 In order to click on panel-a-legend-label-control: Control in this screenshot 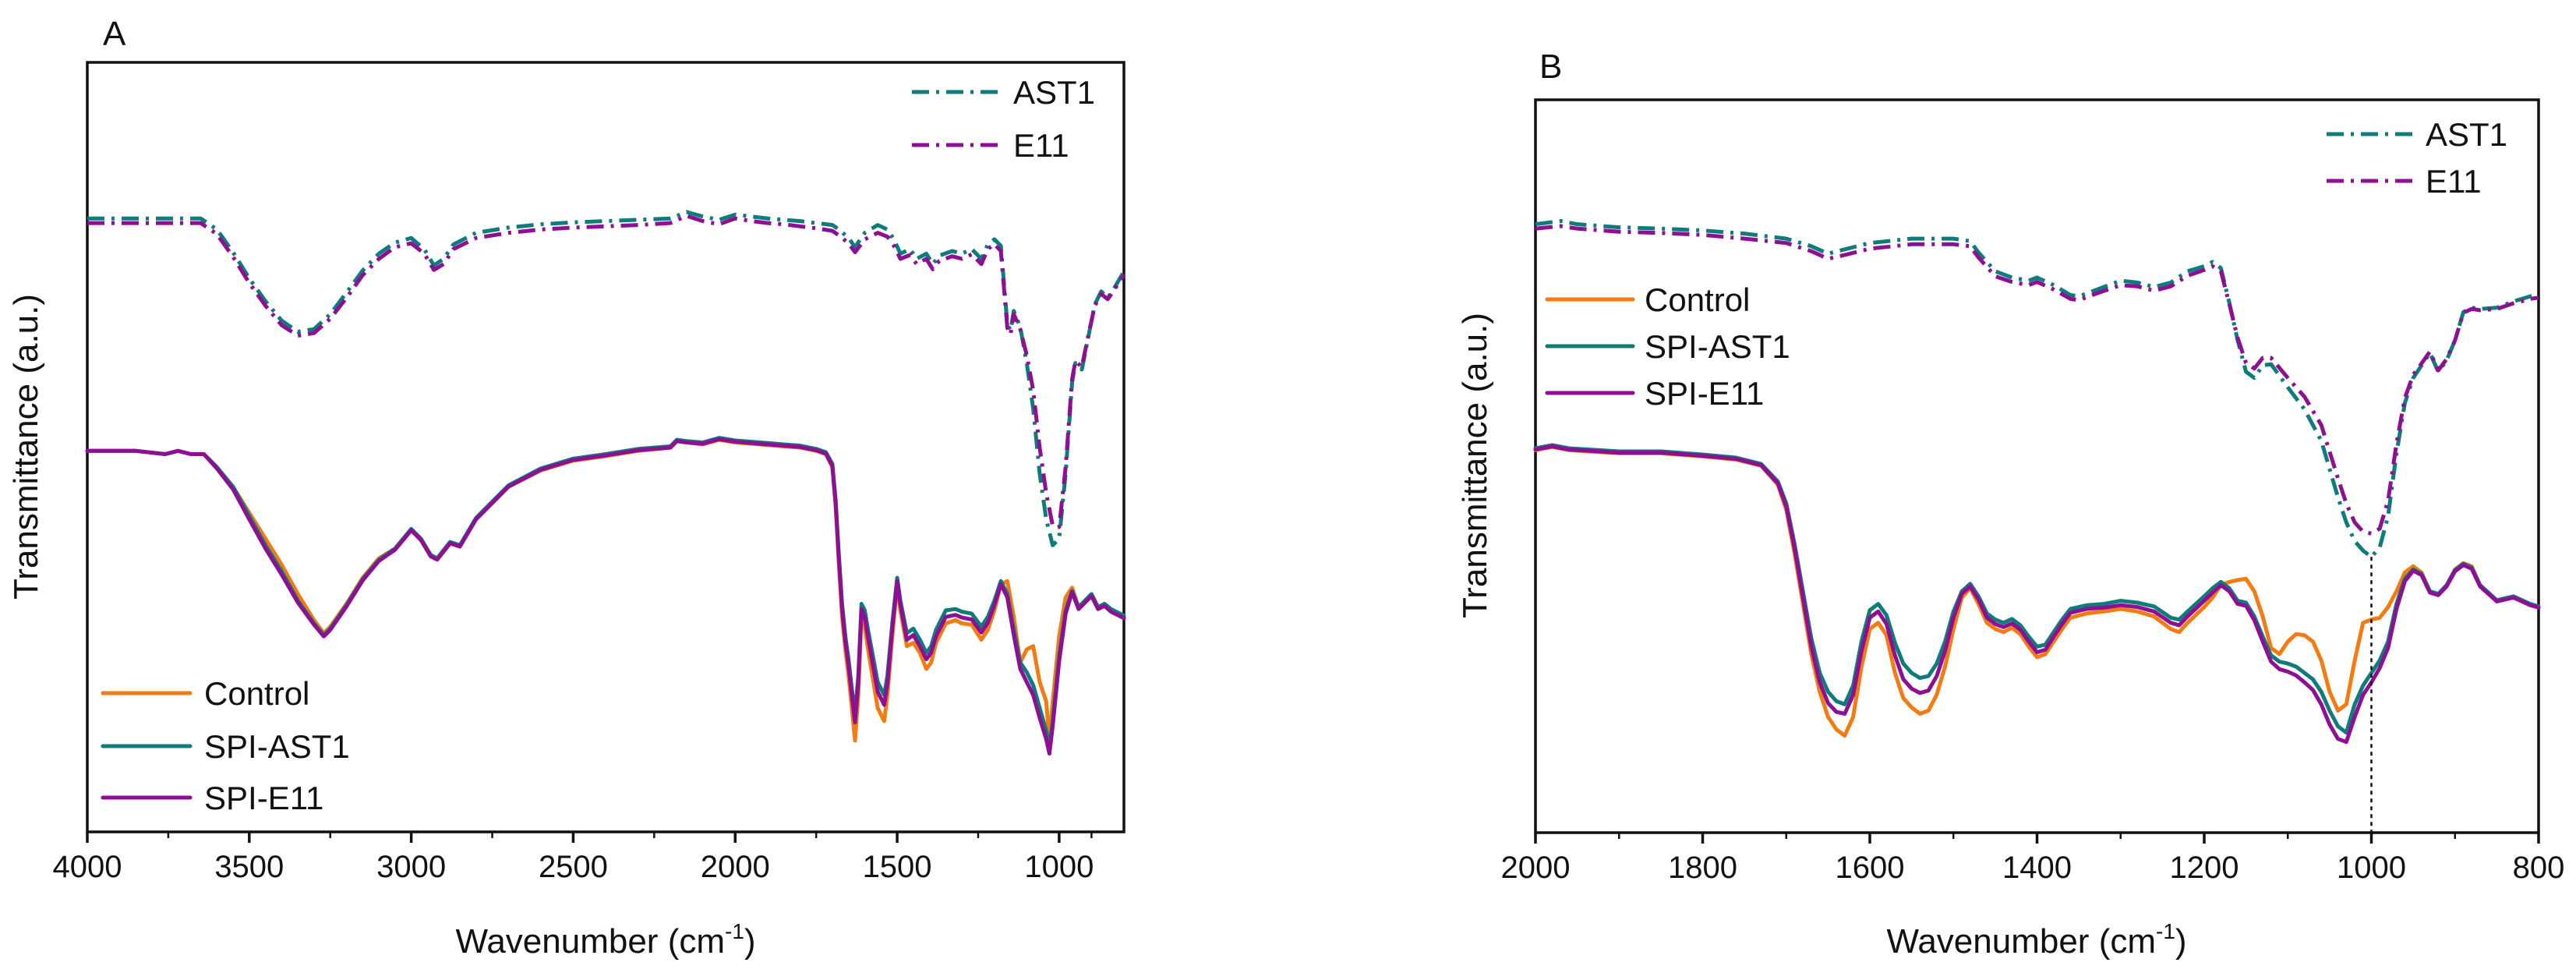, I will do `click(256, 693)`.